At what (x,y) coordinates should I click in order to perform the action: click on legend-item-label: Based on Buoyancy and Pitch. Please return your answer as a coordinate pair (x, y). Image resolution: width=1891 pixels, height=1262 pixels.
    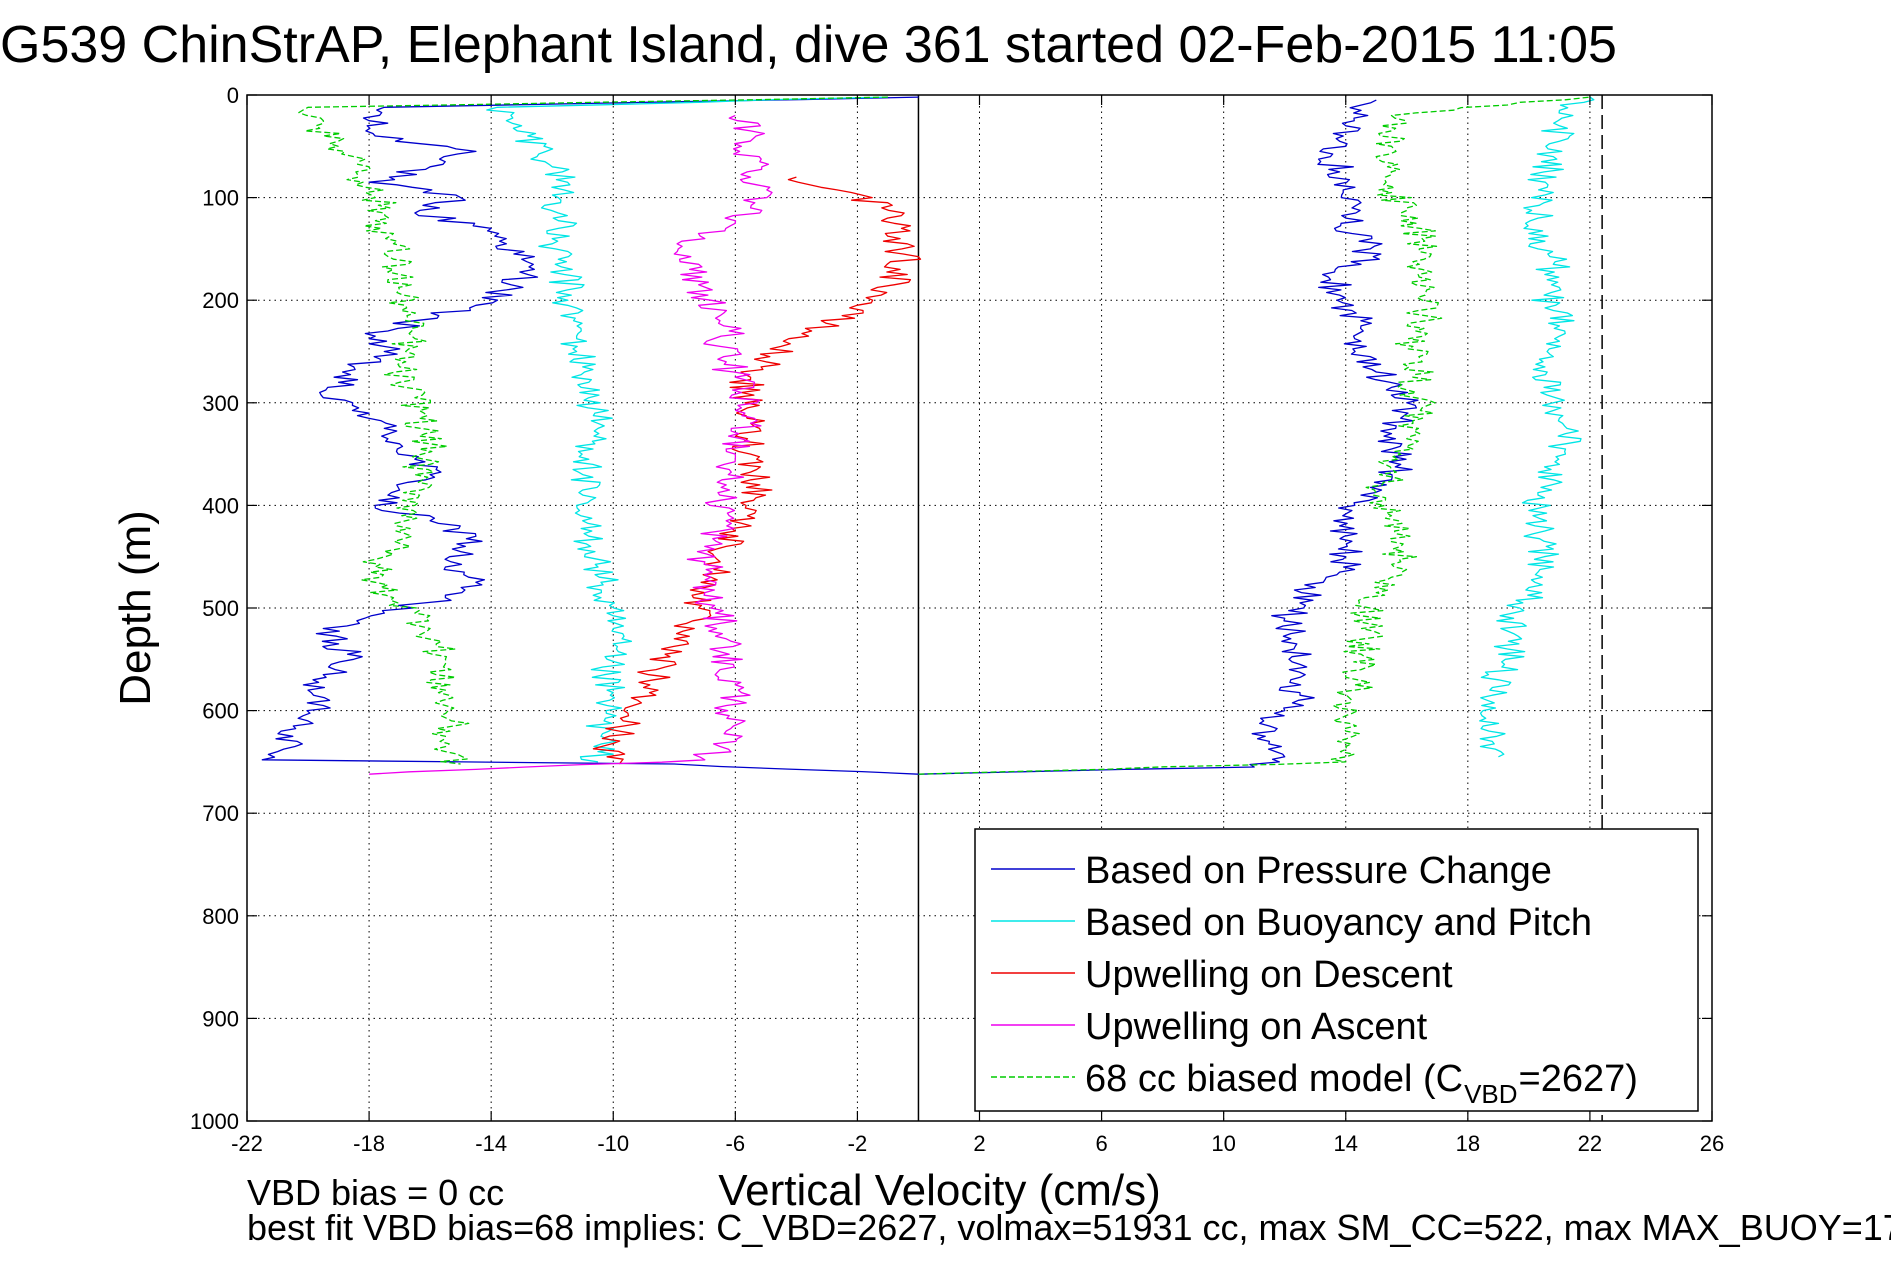
    Looking at the image, I should click on (1338, 923).